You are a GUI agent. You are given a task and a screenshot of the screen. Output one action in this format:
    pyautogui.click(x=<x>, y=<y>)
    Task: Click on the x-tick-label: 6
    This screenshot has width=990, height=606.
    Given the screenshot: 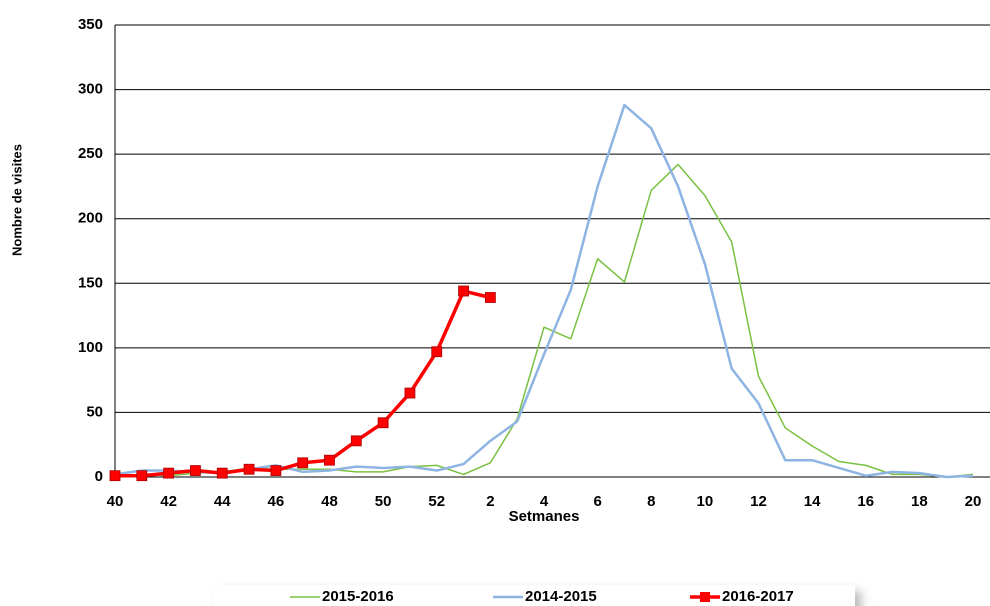 What is the action you would take?
    pyautogui.click(x=597, y=501)
    